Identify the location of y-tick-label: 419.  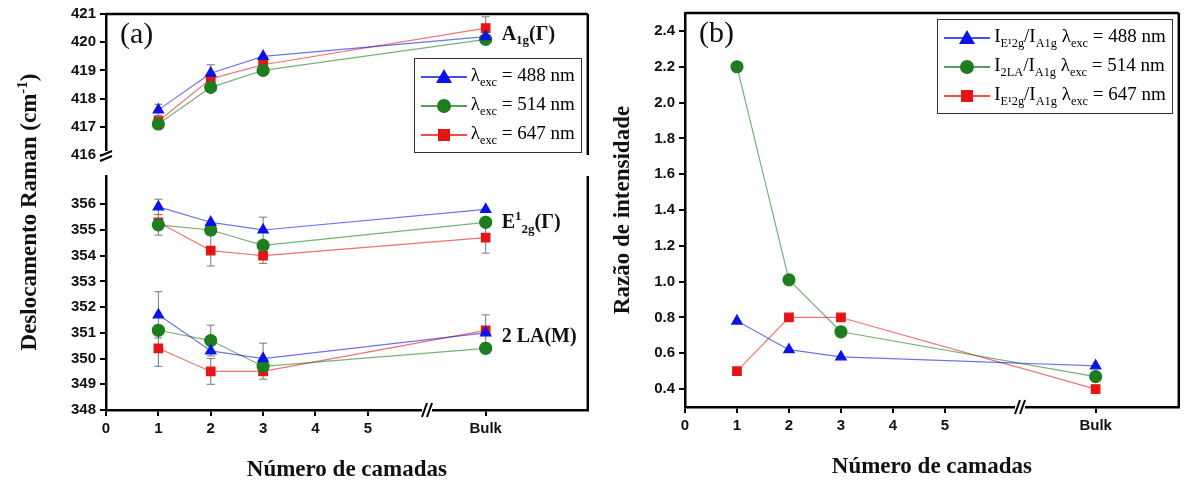
(83, 69).